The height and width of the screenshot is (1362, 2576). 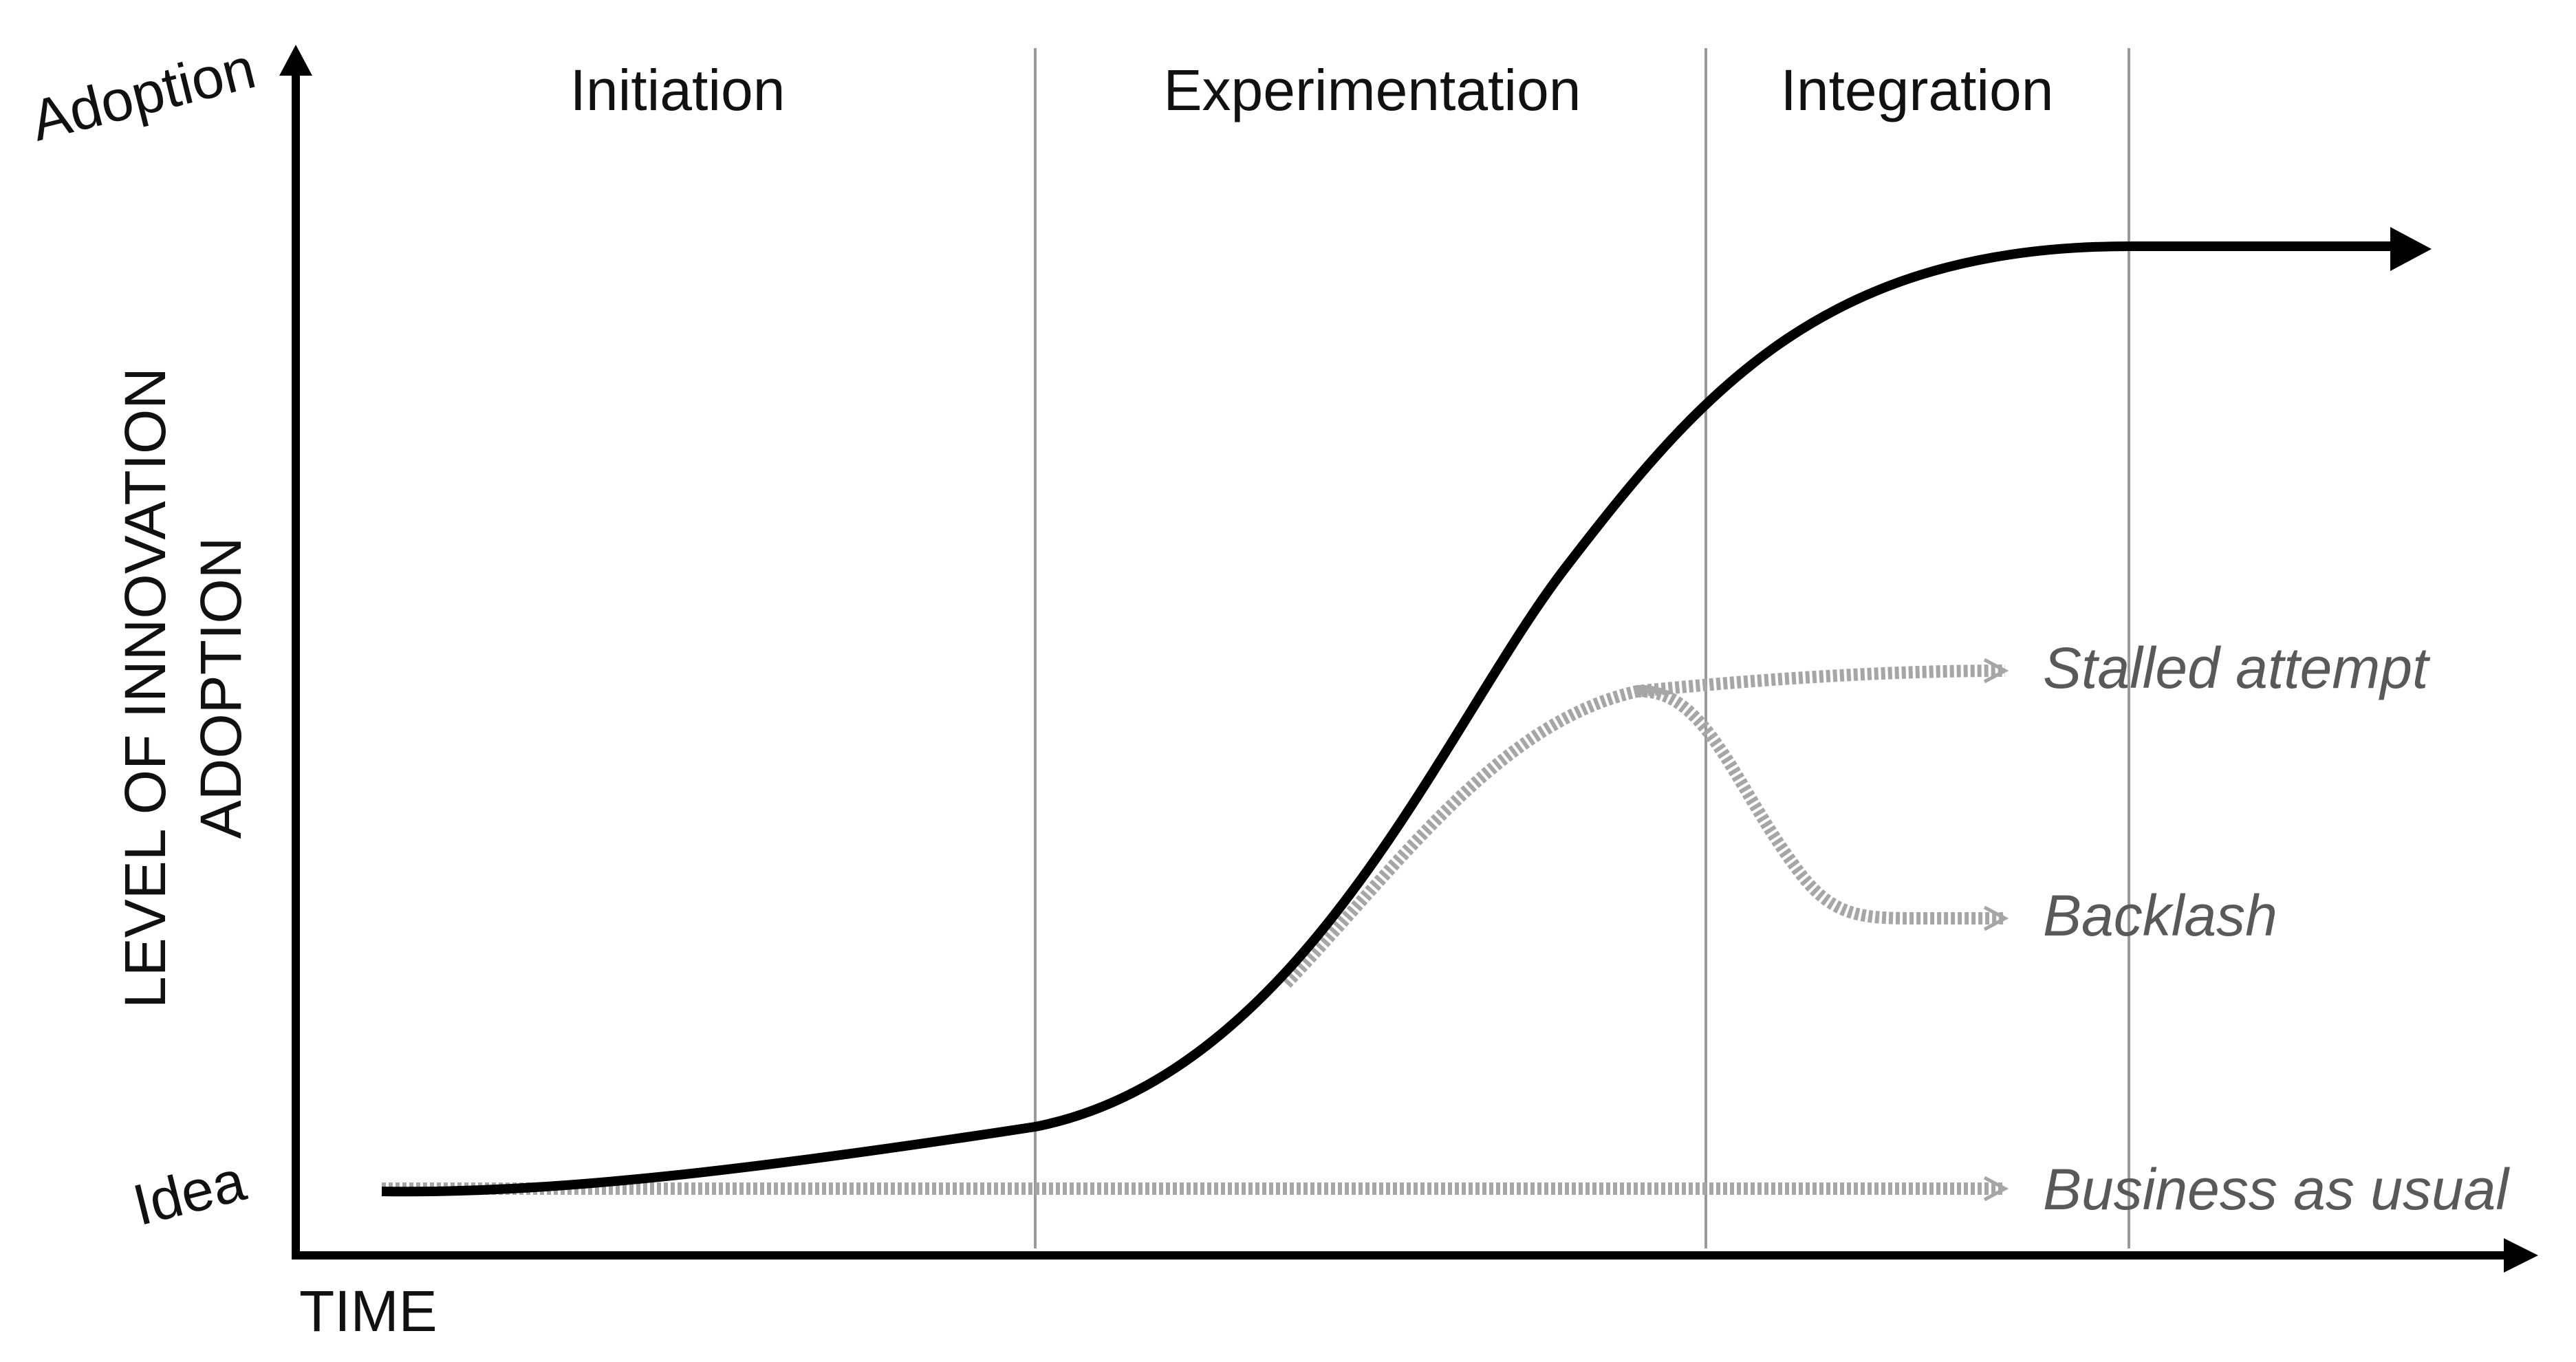 What do you see at coordinates (2237, 668) in the screenshot?
I see `outcome-label-stalled: Stalled attempt` at bounding box center [2237, 668].